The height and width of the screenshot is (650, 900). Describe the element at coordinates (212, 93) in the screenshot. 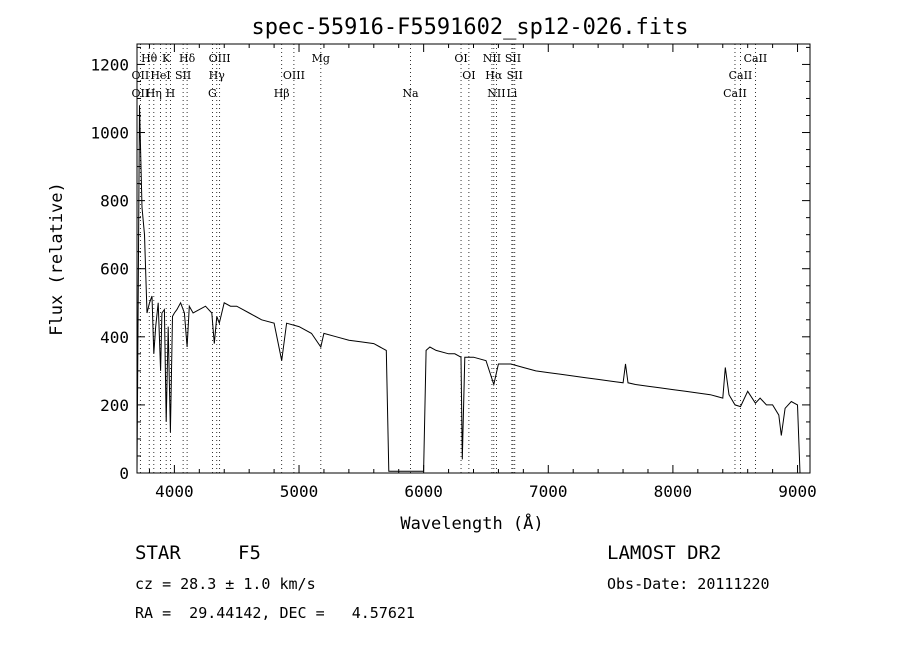

I see `line-marker-label: G` at that location.